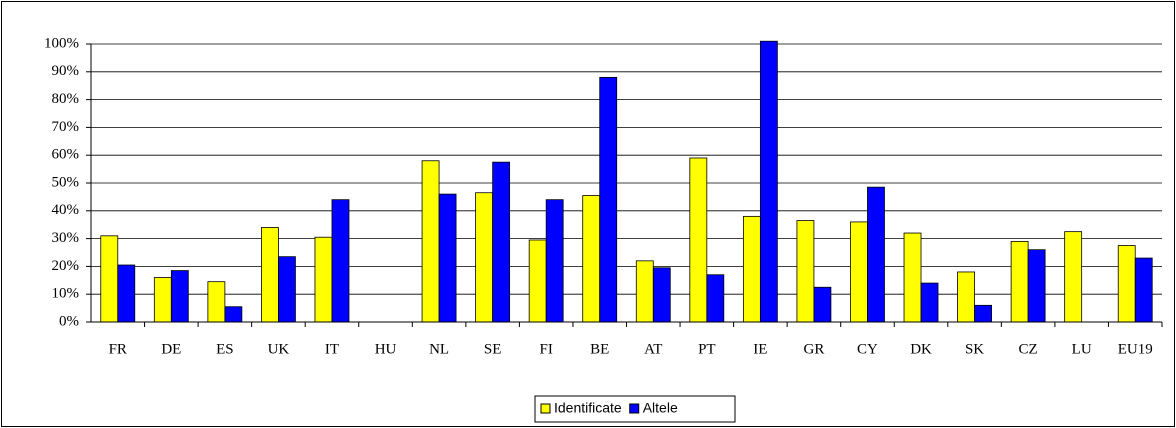 The width and height of the screenshot is (1176, 428). I want to click on x-tick-label: FI, so click(546, 349).